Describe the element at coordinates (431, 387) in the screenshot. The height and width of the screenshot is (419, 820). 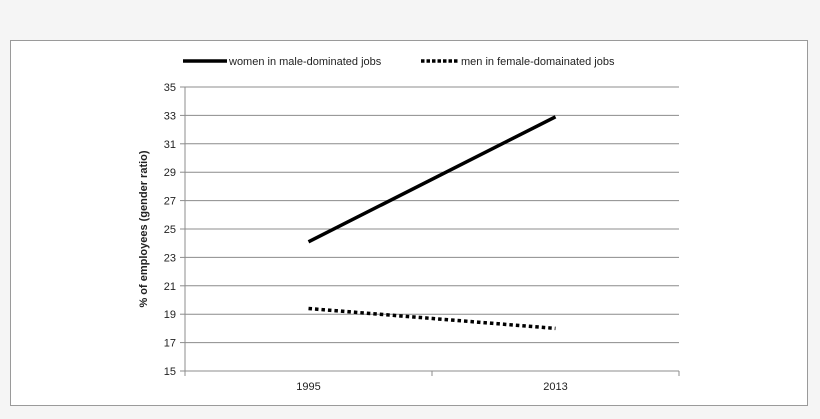
I see `x-tick-labels: 1995 2013` at that location.